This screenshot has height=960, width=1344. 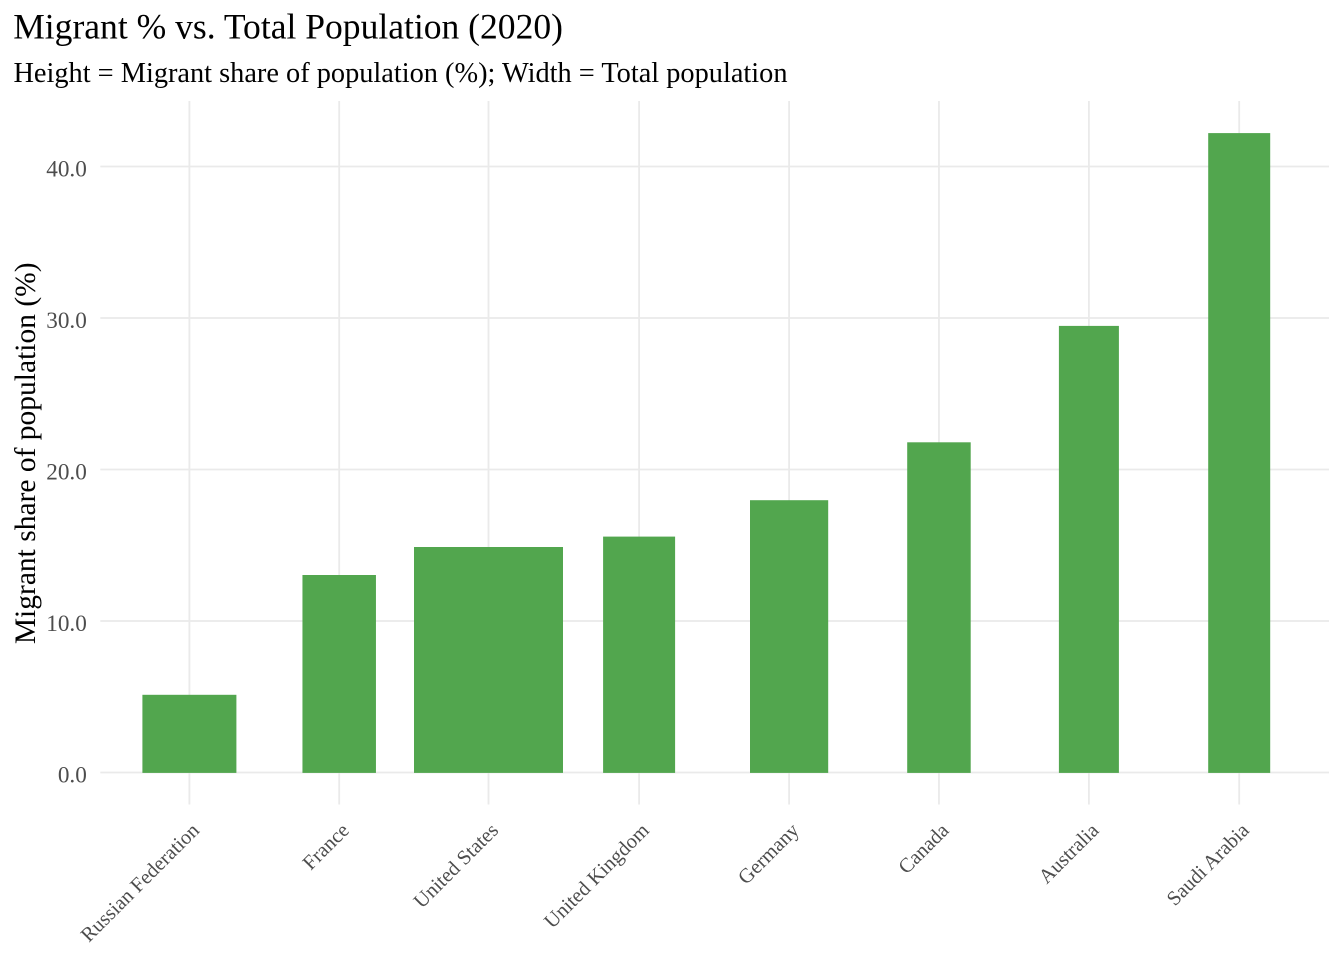 I want to click on svg-text: 20.0, so click(x=66, y=473).